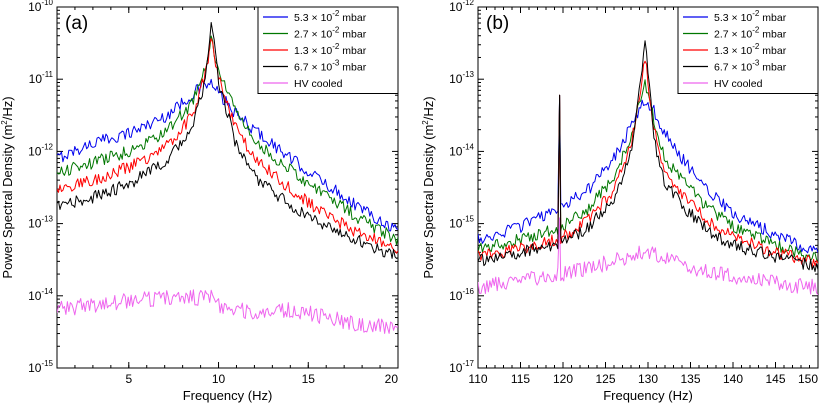 This screenshot has height=404, width=830. What do you see at coordinates (76, 23) in the screenshot?
I see `panel-label: (a)` at bounding box center [76, 23].